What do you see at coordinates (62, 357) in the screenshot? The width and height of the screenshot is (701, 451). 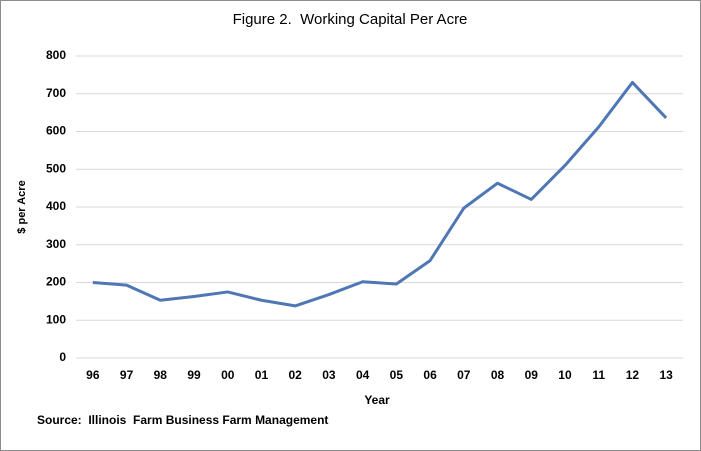 I see `y-tick-label: 0` at bounding box center [62, 357].